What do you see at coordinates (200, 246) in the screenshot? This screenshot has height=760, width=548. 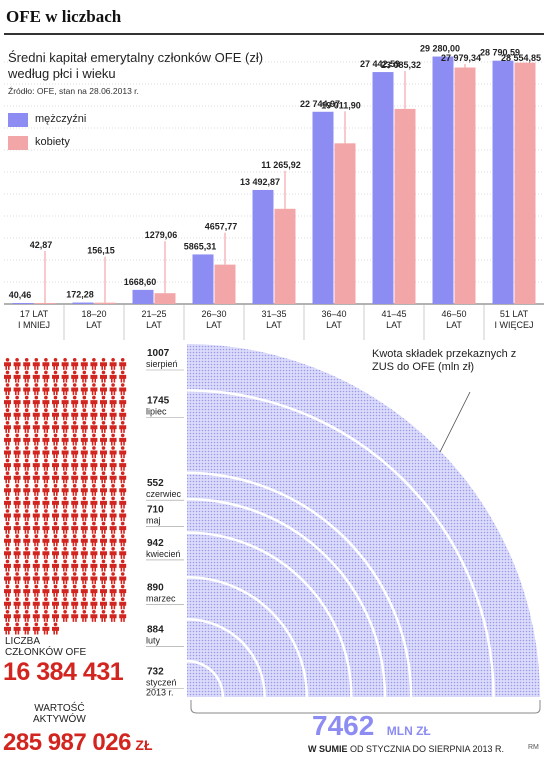 I see `data-label-men: 5865,31` at bounding box center [200, 246].